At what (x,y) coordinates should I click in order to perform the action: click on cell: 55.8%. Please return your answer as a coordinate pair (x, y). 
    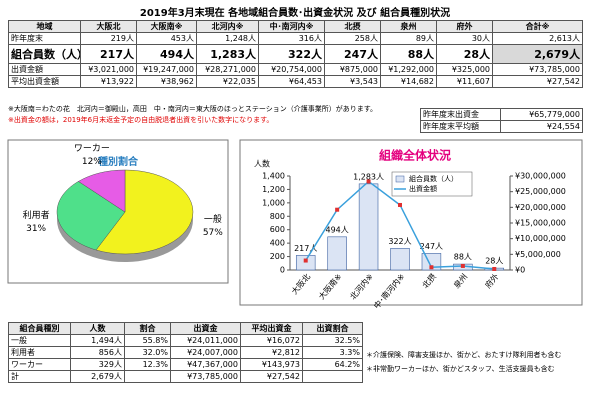
    Looking at the image, I should click on (147, 340).